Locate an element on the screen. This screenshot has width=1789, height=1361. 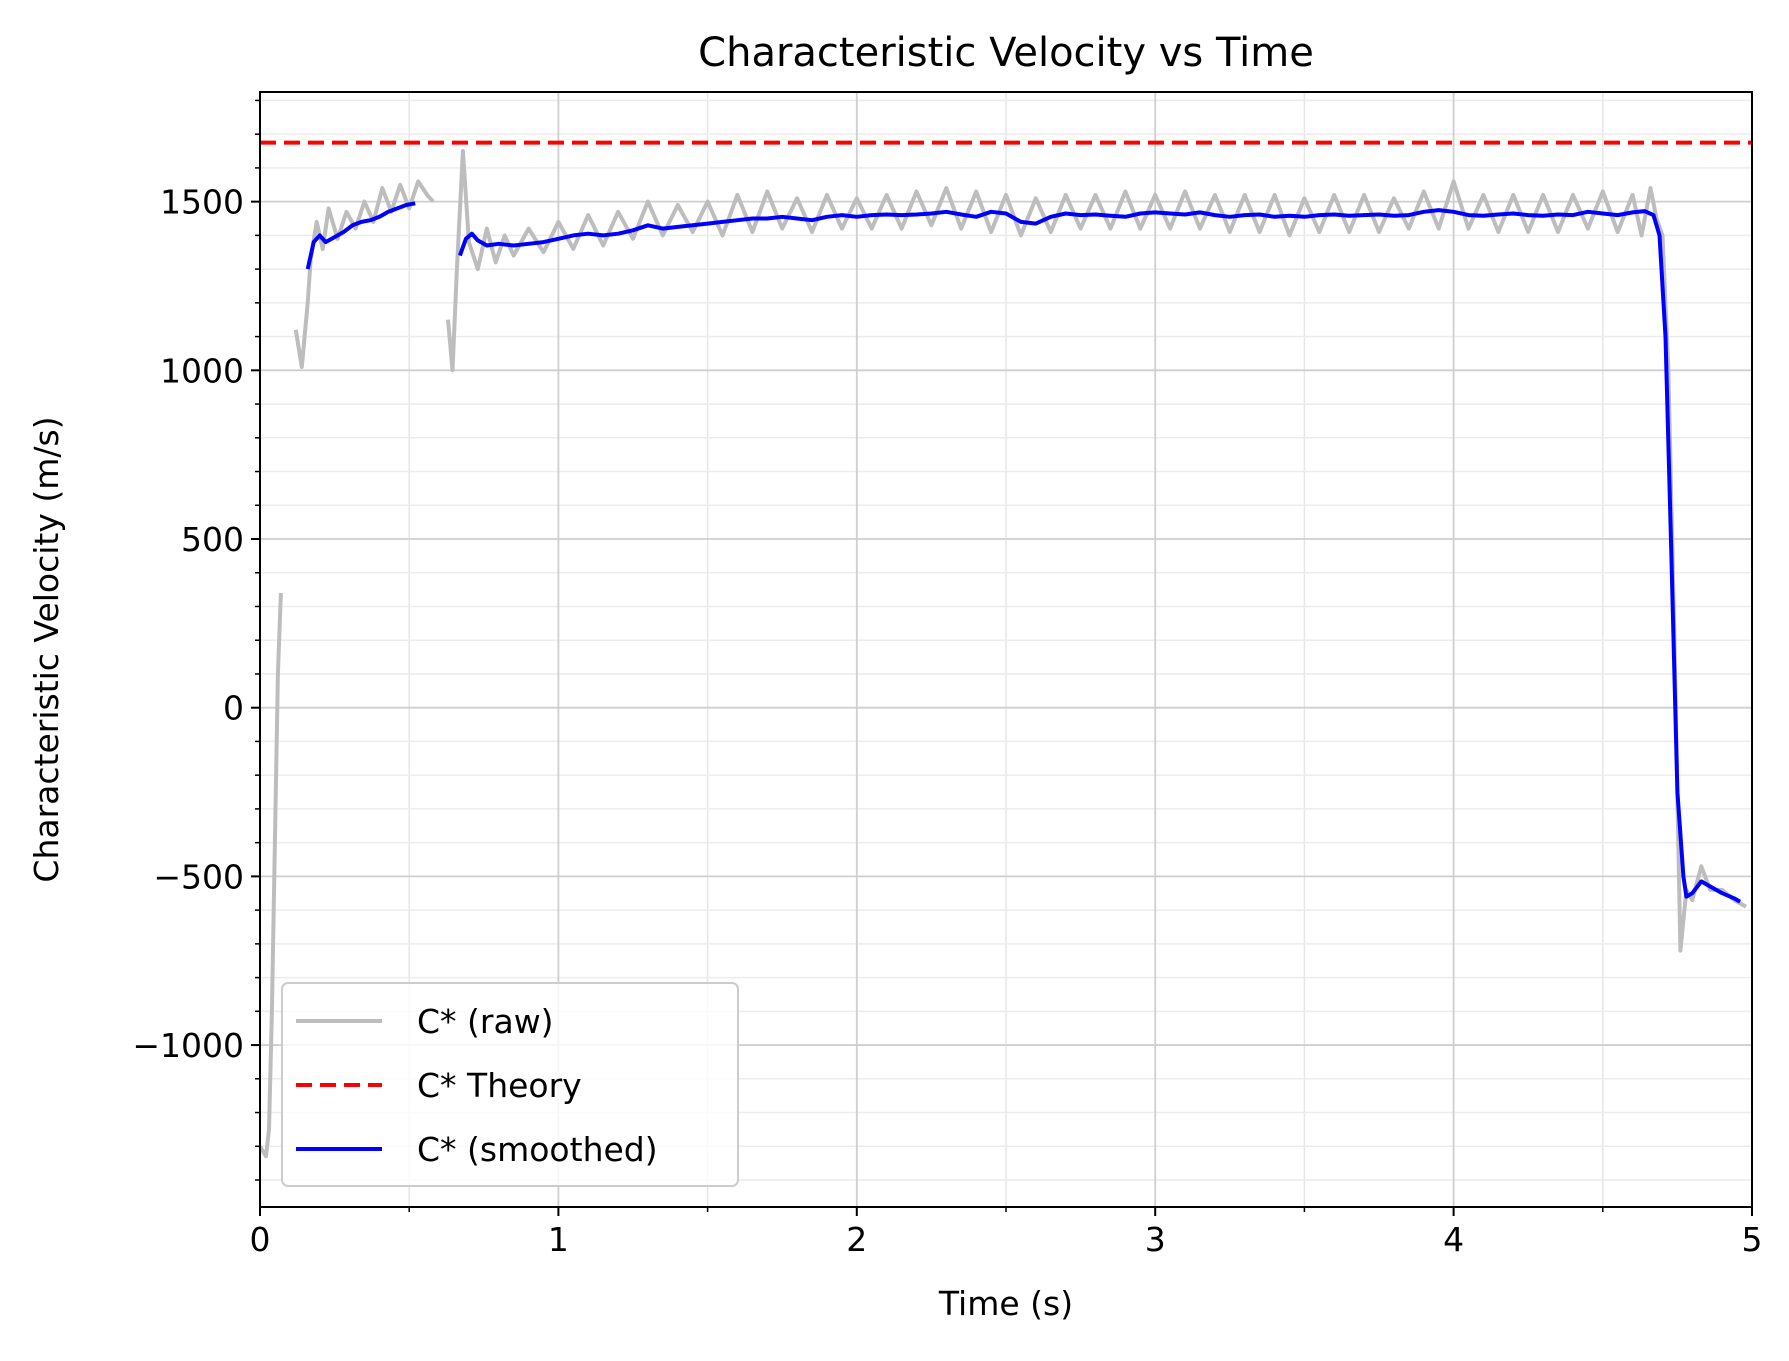
legend-label: C* (smoothed) is located at coordinates (537, 1149).